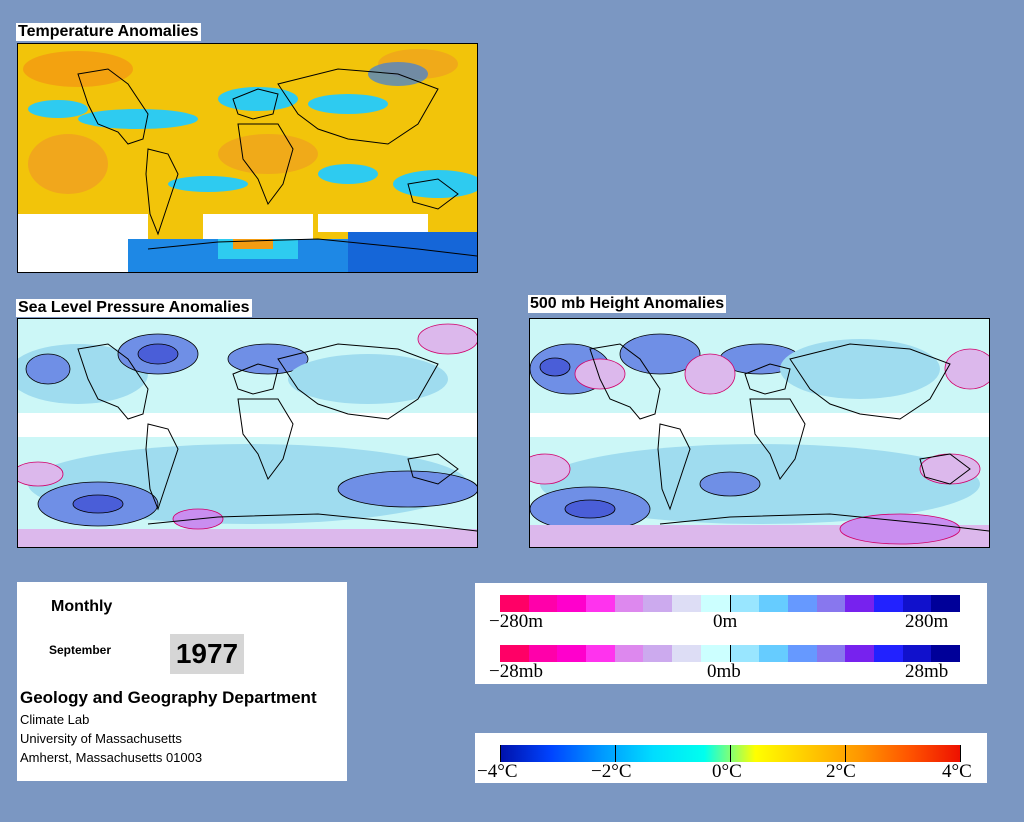 The image size is (1024, 822). What do you see at coordinates (516, 671) in the screenshot?
I see `slp-tick-min: −28mb` at bounding box center [516, 671].